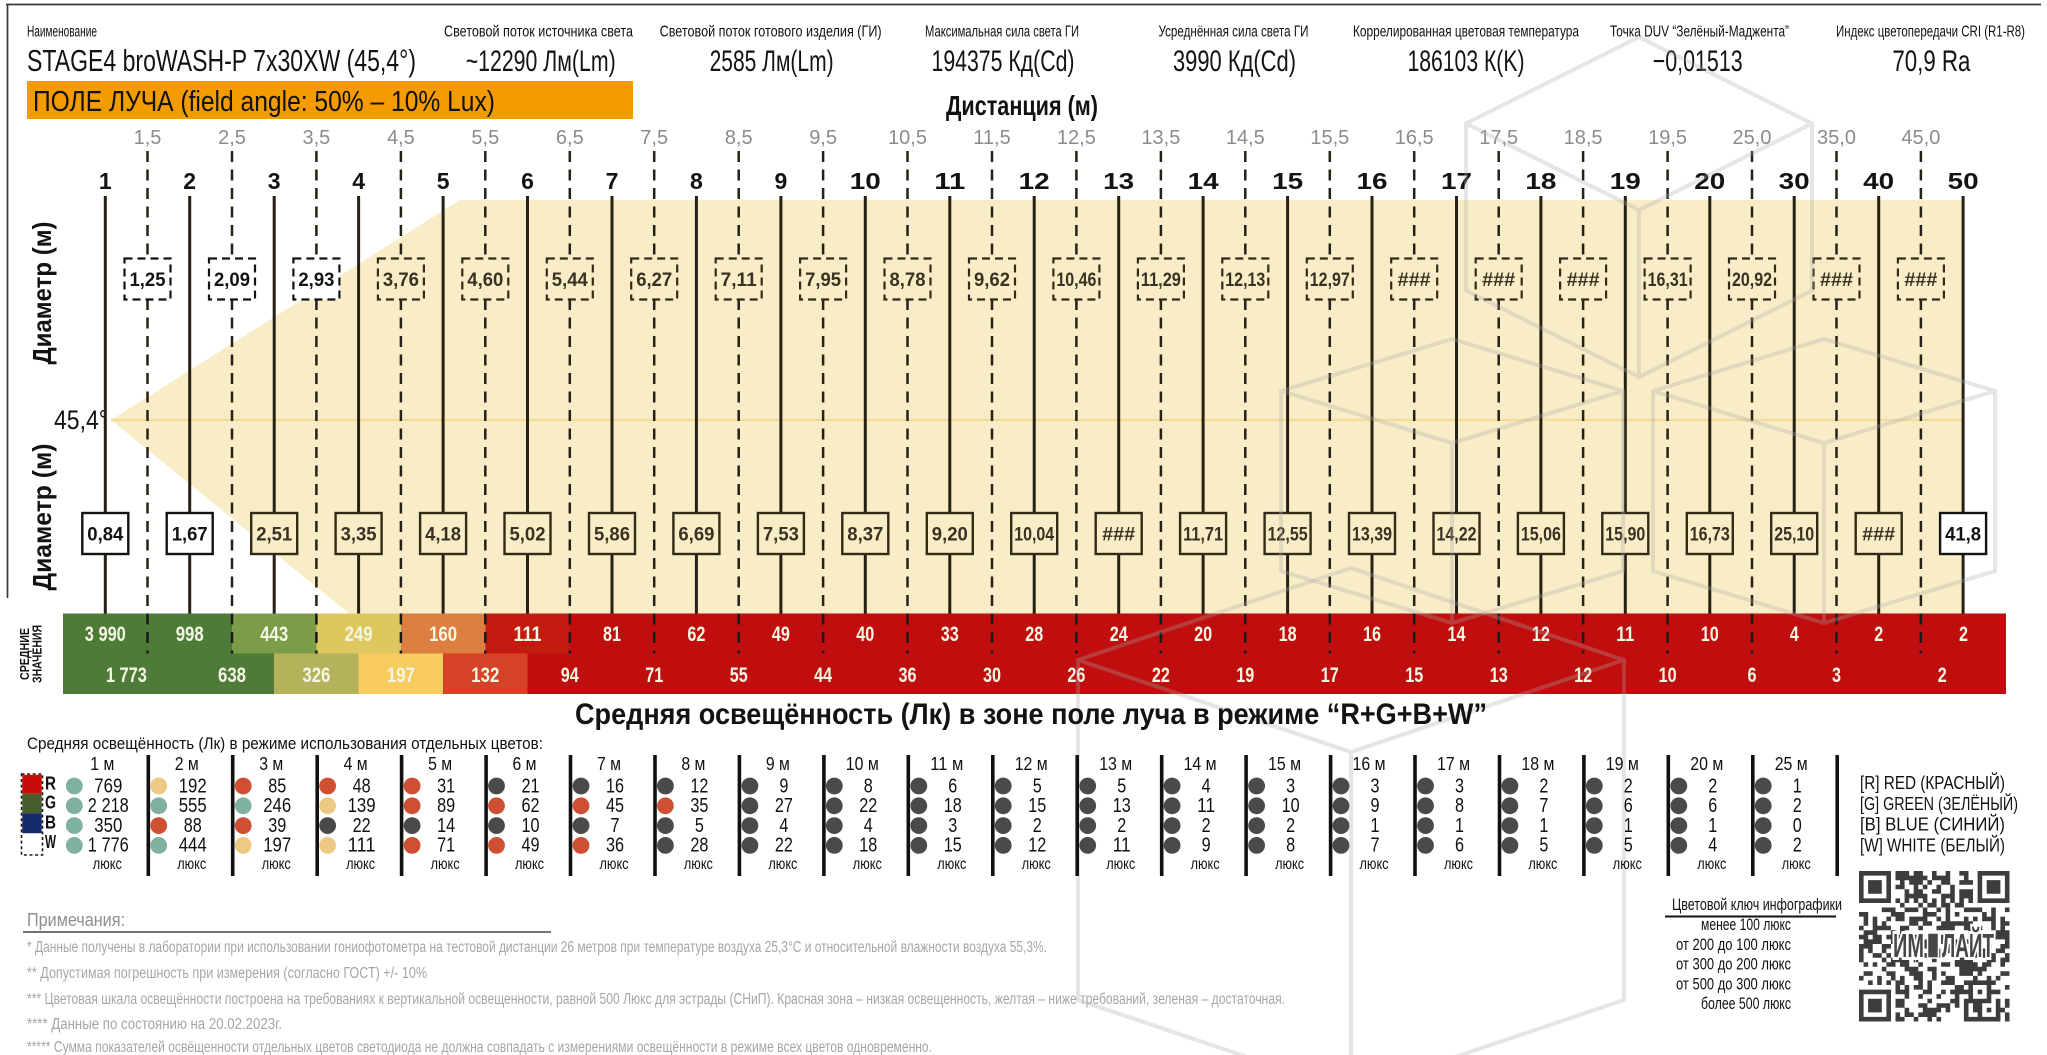 The width and height of the screenshot is (2047, 1055). What do you see at coordinates (1963, 535) in the screenshot?
I see `svg-text: 41,8` at bounding box center [1963, 535].